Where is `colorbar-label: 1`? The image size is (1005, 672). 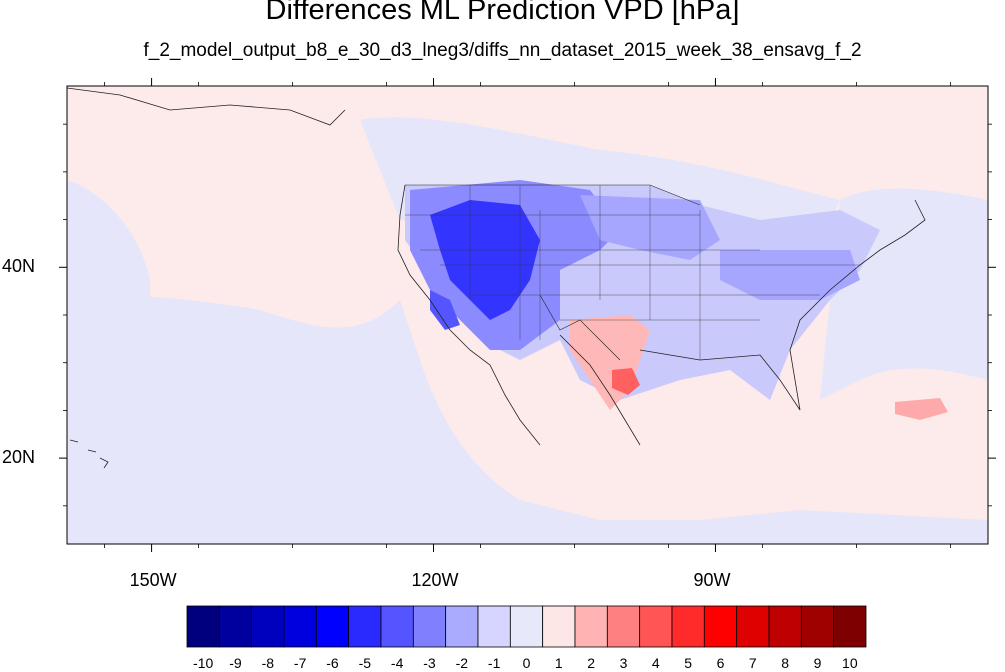
colorbar-label: 1 is located at coordinates (558, 663).